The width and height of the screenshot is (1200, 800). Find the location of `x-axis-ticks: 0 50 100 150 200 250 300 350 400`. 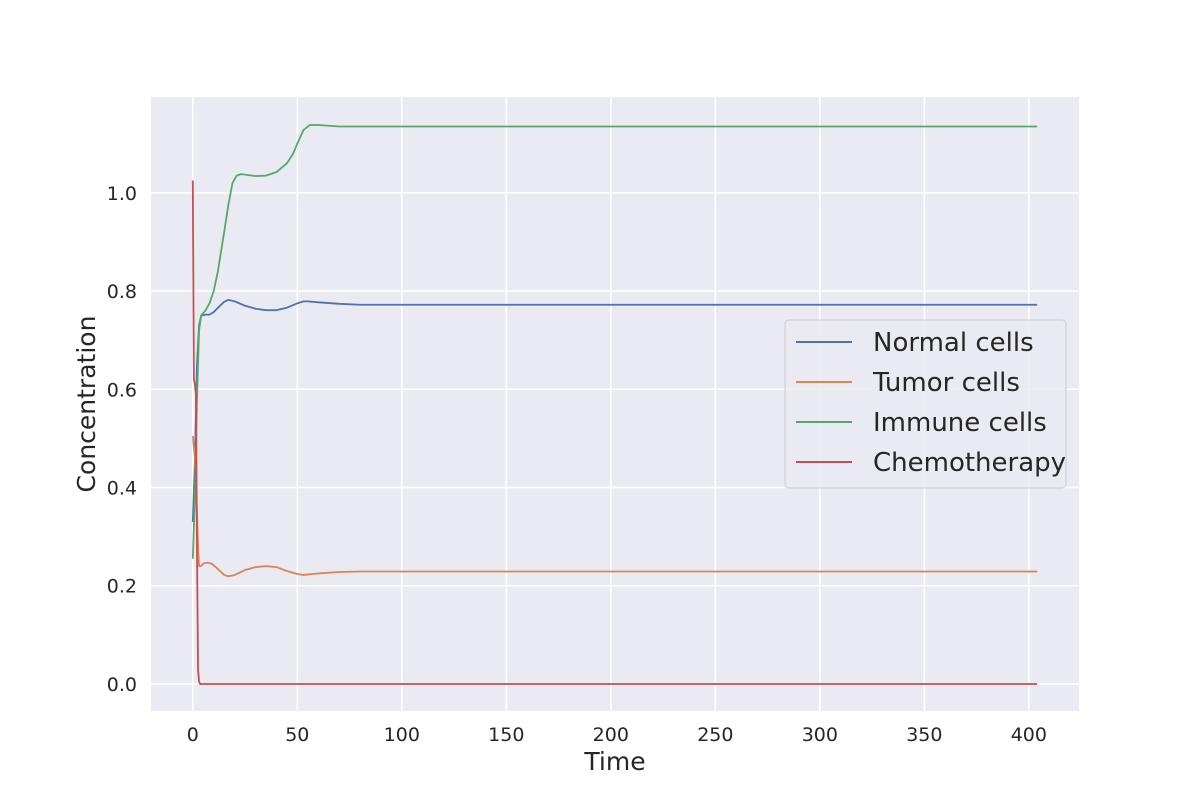

x-axis-ticks: 0 50 100 150 200 250 300 350 400 is located at coordinates (617, 735).